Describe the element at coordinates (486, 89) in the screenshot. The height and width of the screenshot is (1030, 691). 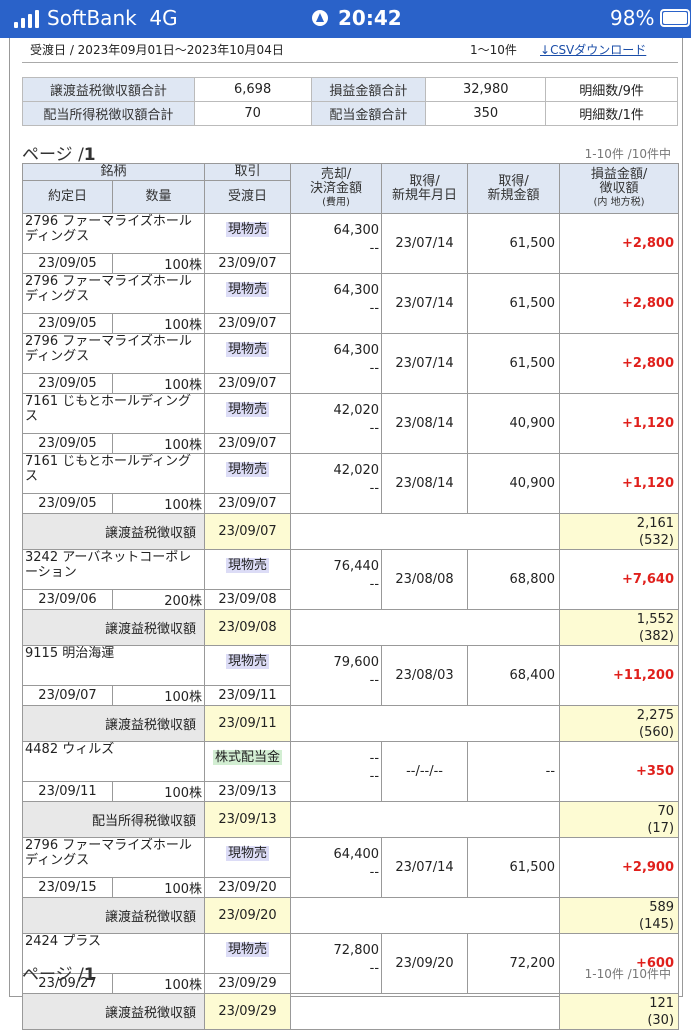
I see `summary-value: 32,980` at that location.